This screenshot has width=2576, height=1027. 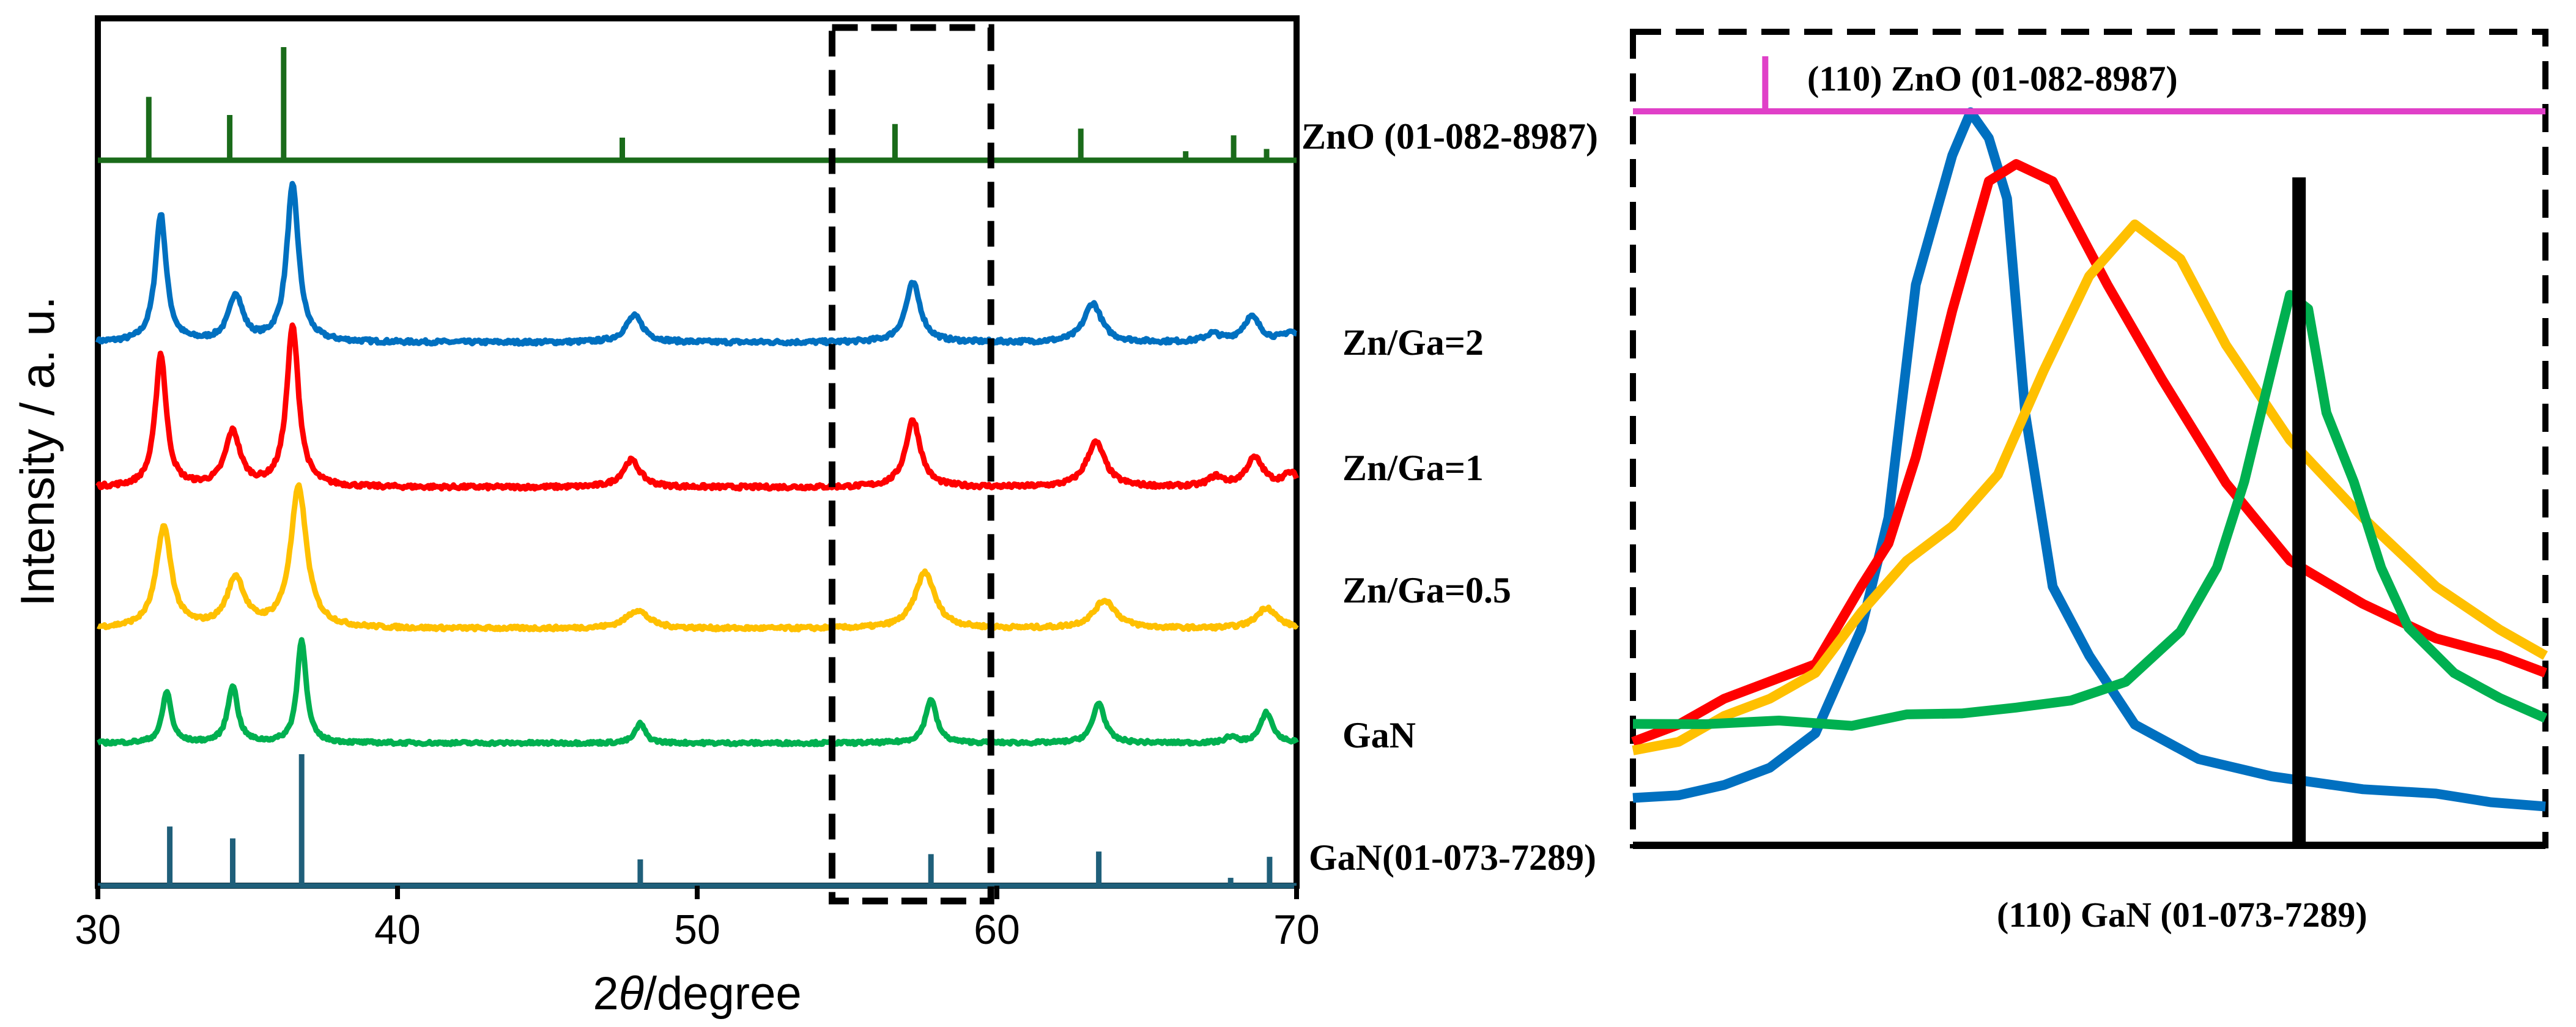 What do you see at coordinates (1413, 342) in the screenshot?
I see `label-zn-ga-2: Zn/Ga=2` at bounding box center [1413, 342].